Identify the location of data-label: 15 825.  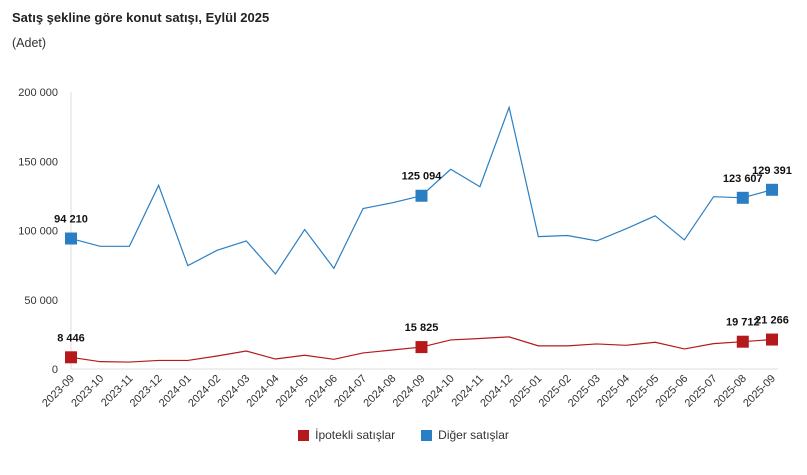
(422, 328).